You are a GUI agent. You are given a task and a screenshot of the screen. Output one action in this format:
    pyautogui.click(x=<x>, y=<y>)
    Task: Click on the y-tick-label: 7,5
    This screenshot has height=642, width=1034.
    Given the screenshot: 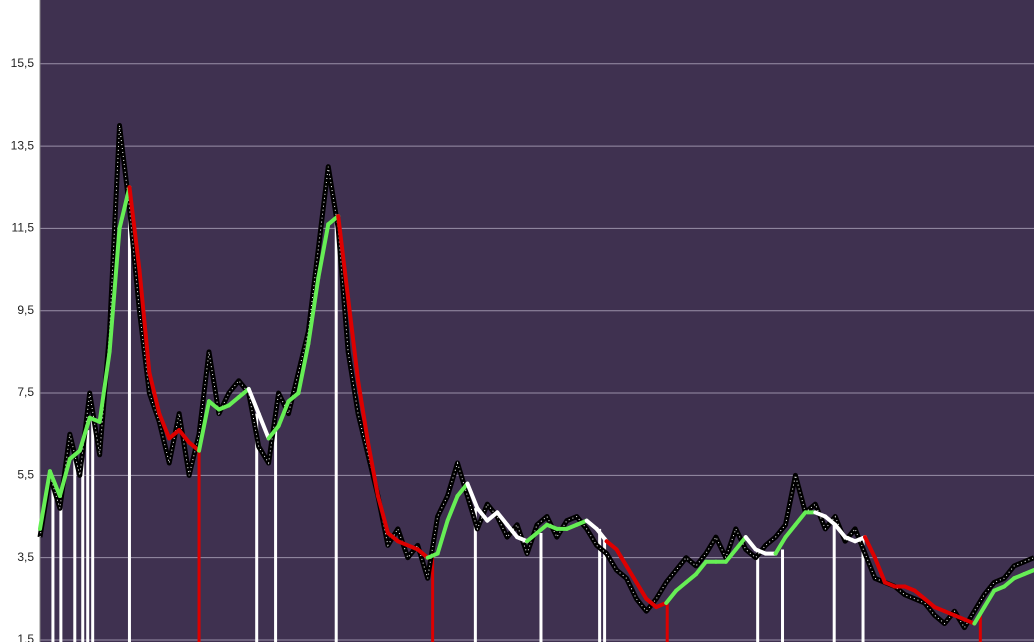 What is the action you would take?
    pyautogui.click(x=25, y=392)
    